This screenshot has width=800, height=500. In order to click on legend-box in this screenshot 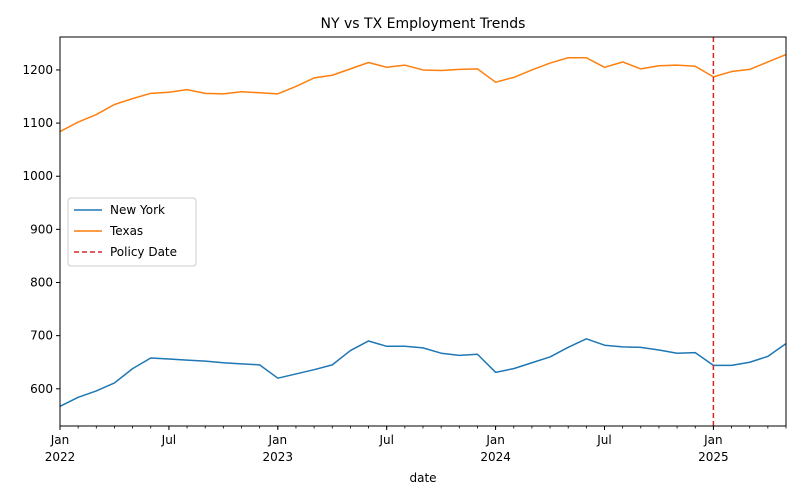, I will do `click(132, 232)`.